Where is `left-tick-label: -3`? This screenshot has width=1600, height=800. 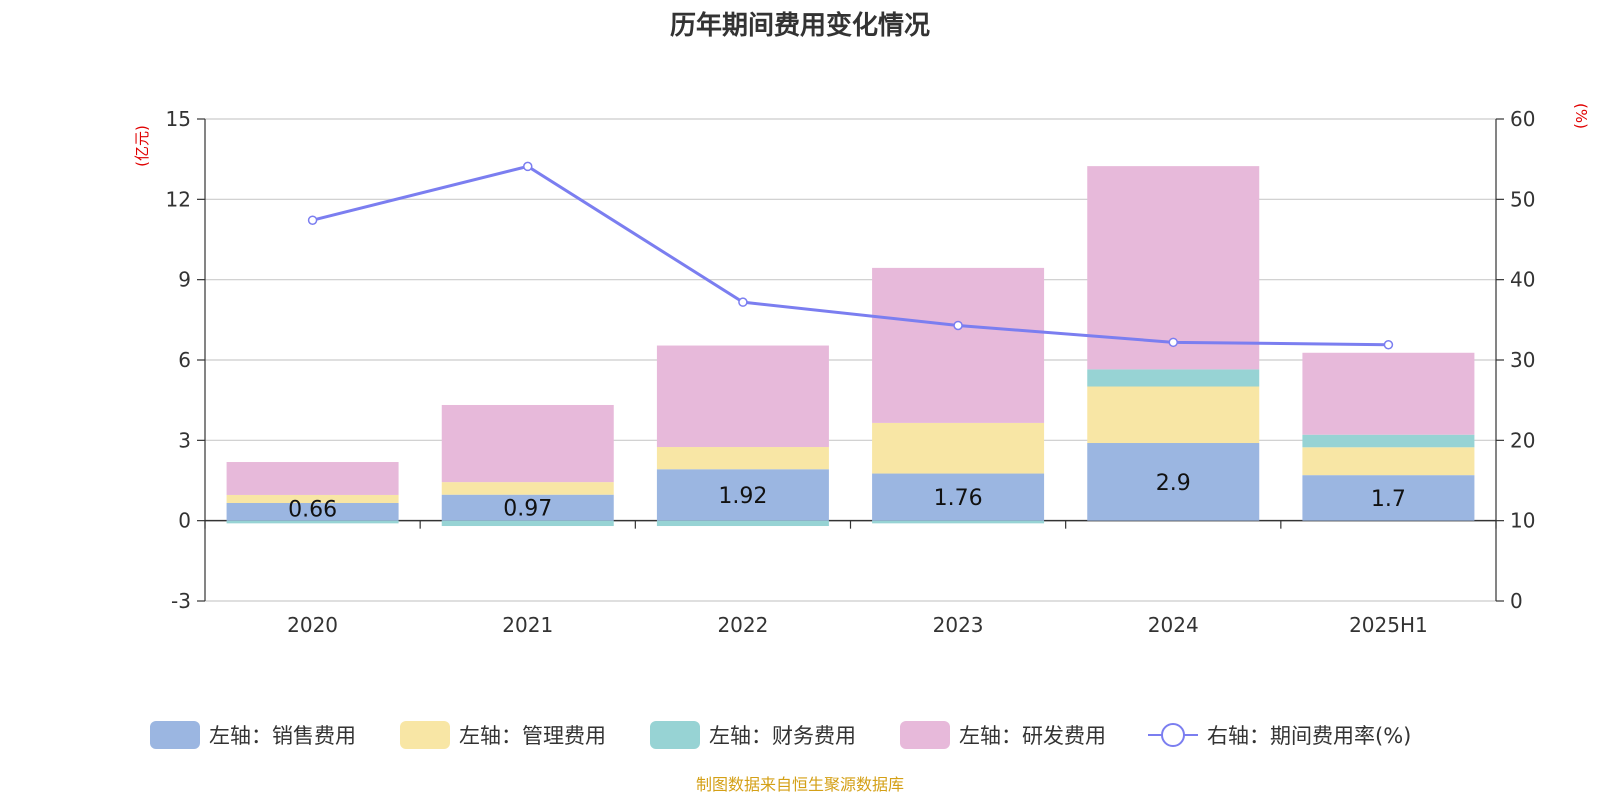 left-tick-label: -3 is located at coordinates (181, 601).